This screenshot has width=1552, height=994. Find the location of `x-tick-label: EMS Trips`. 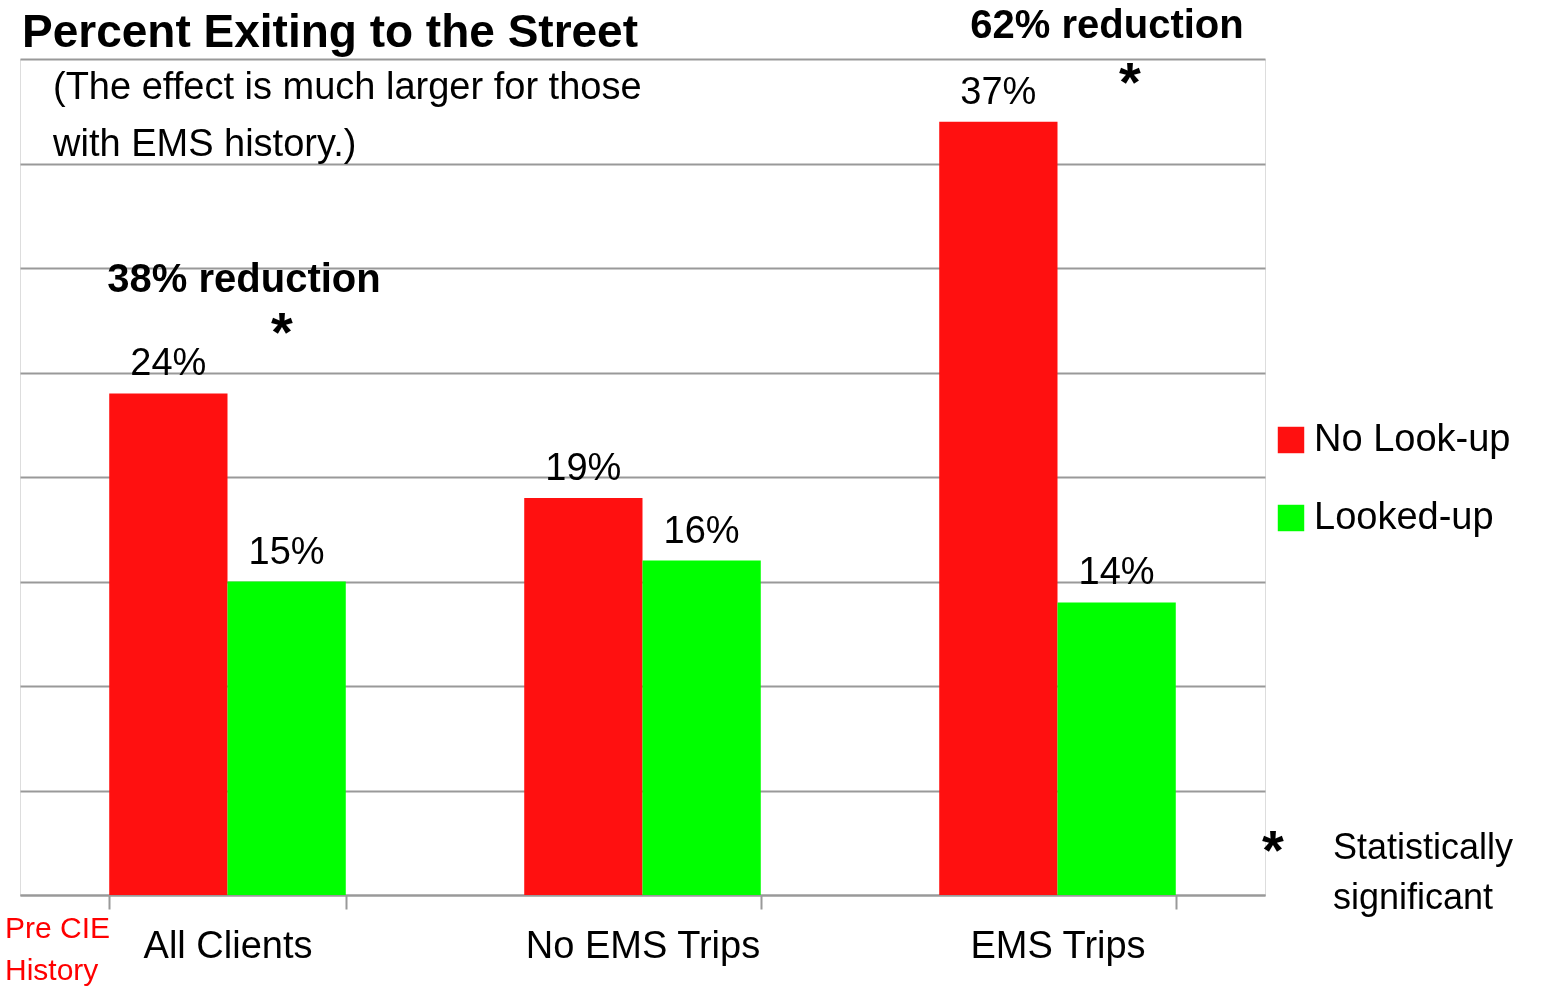

x-tick-label: EMS Trips is located at coordinates (1058, 944).